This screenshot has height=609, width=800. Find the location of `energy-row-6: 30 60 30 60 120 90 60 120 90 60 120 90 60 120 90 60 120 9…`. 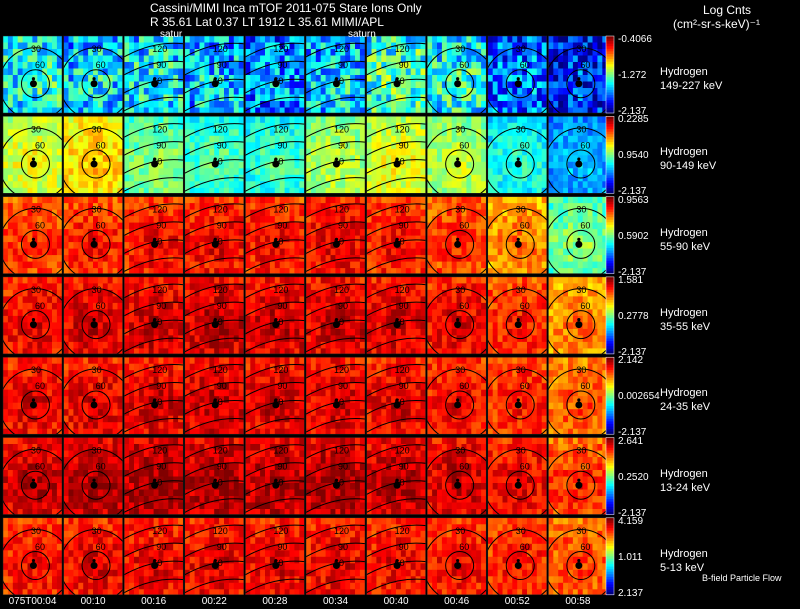

energy-row-6: 30 60 30 60 120 90 60 120 90 60 120 90 60 120 90 60 120 9… is located at coordinates (305, 556).